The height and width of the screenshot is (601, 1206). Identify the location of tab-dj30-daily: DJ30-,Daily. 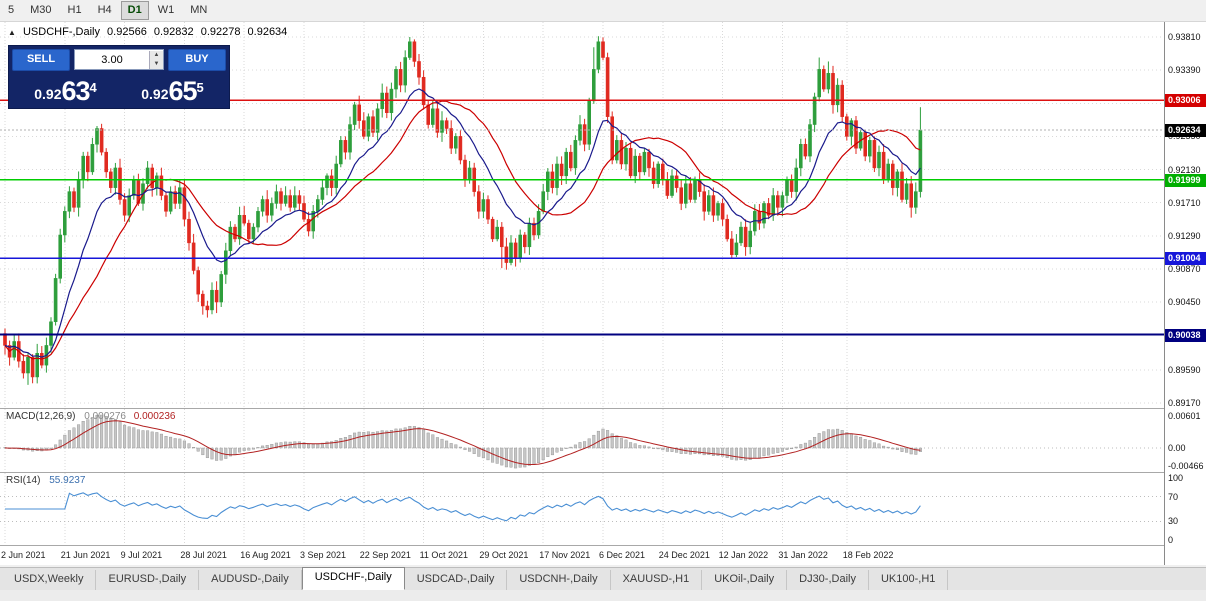
(828, 580).